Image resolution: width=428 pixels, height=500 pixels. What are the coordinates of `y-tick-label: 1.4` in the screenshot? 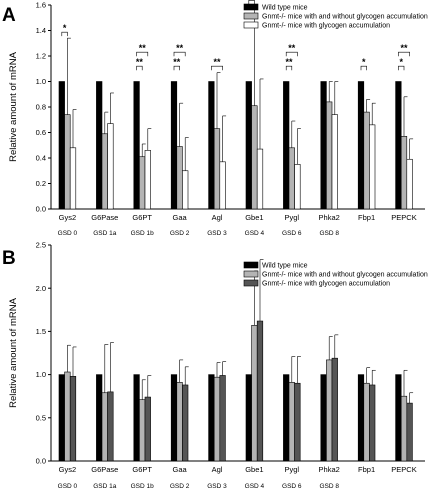 It's located at (41, 30).